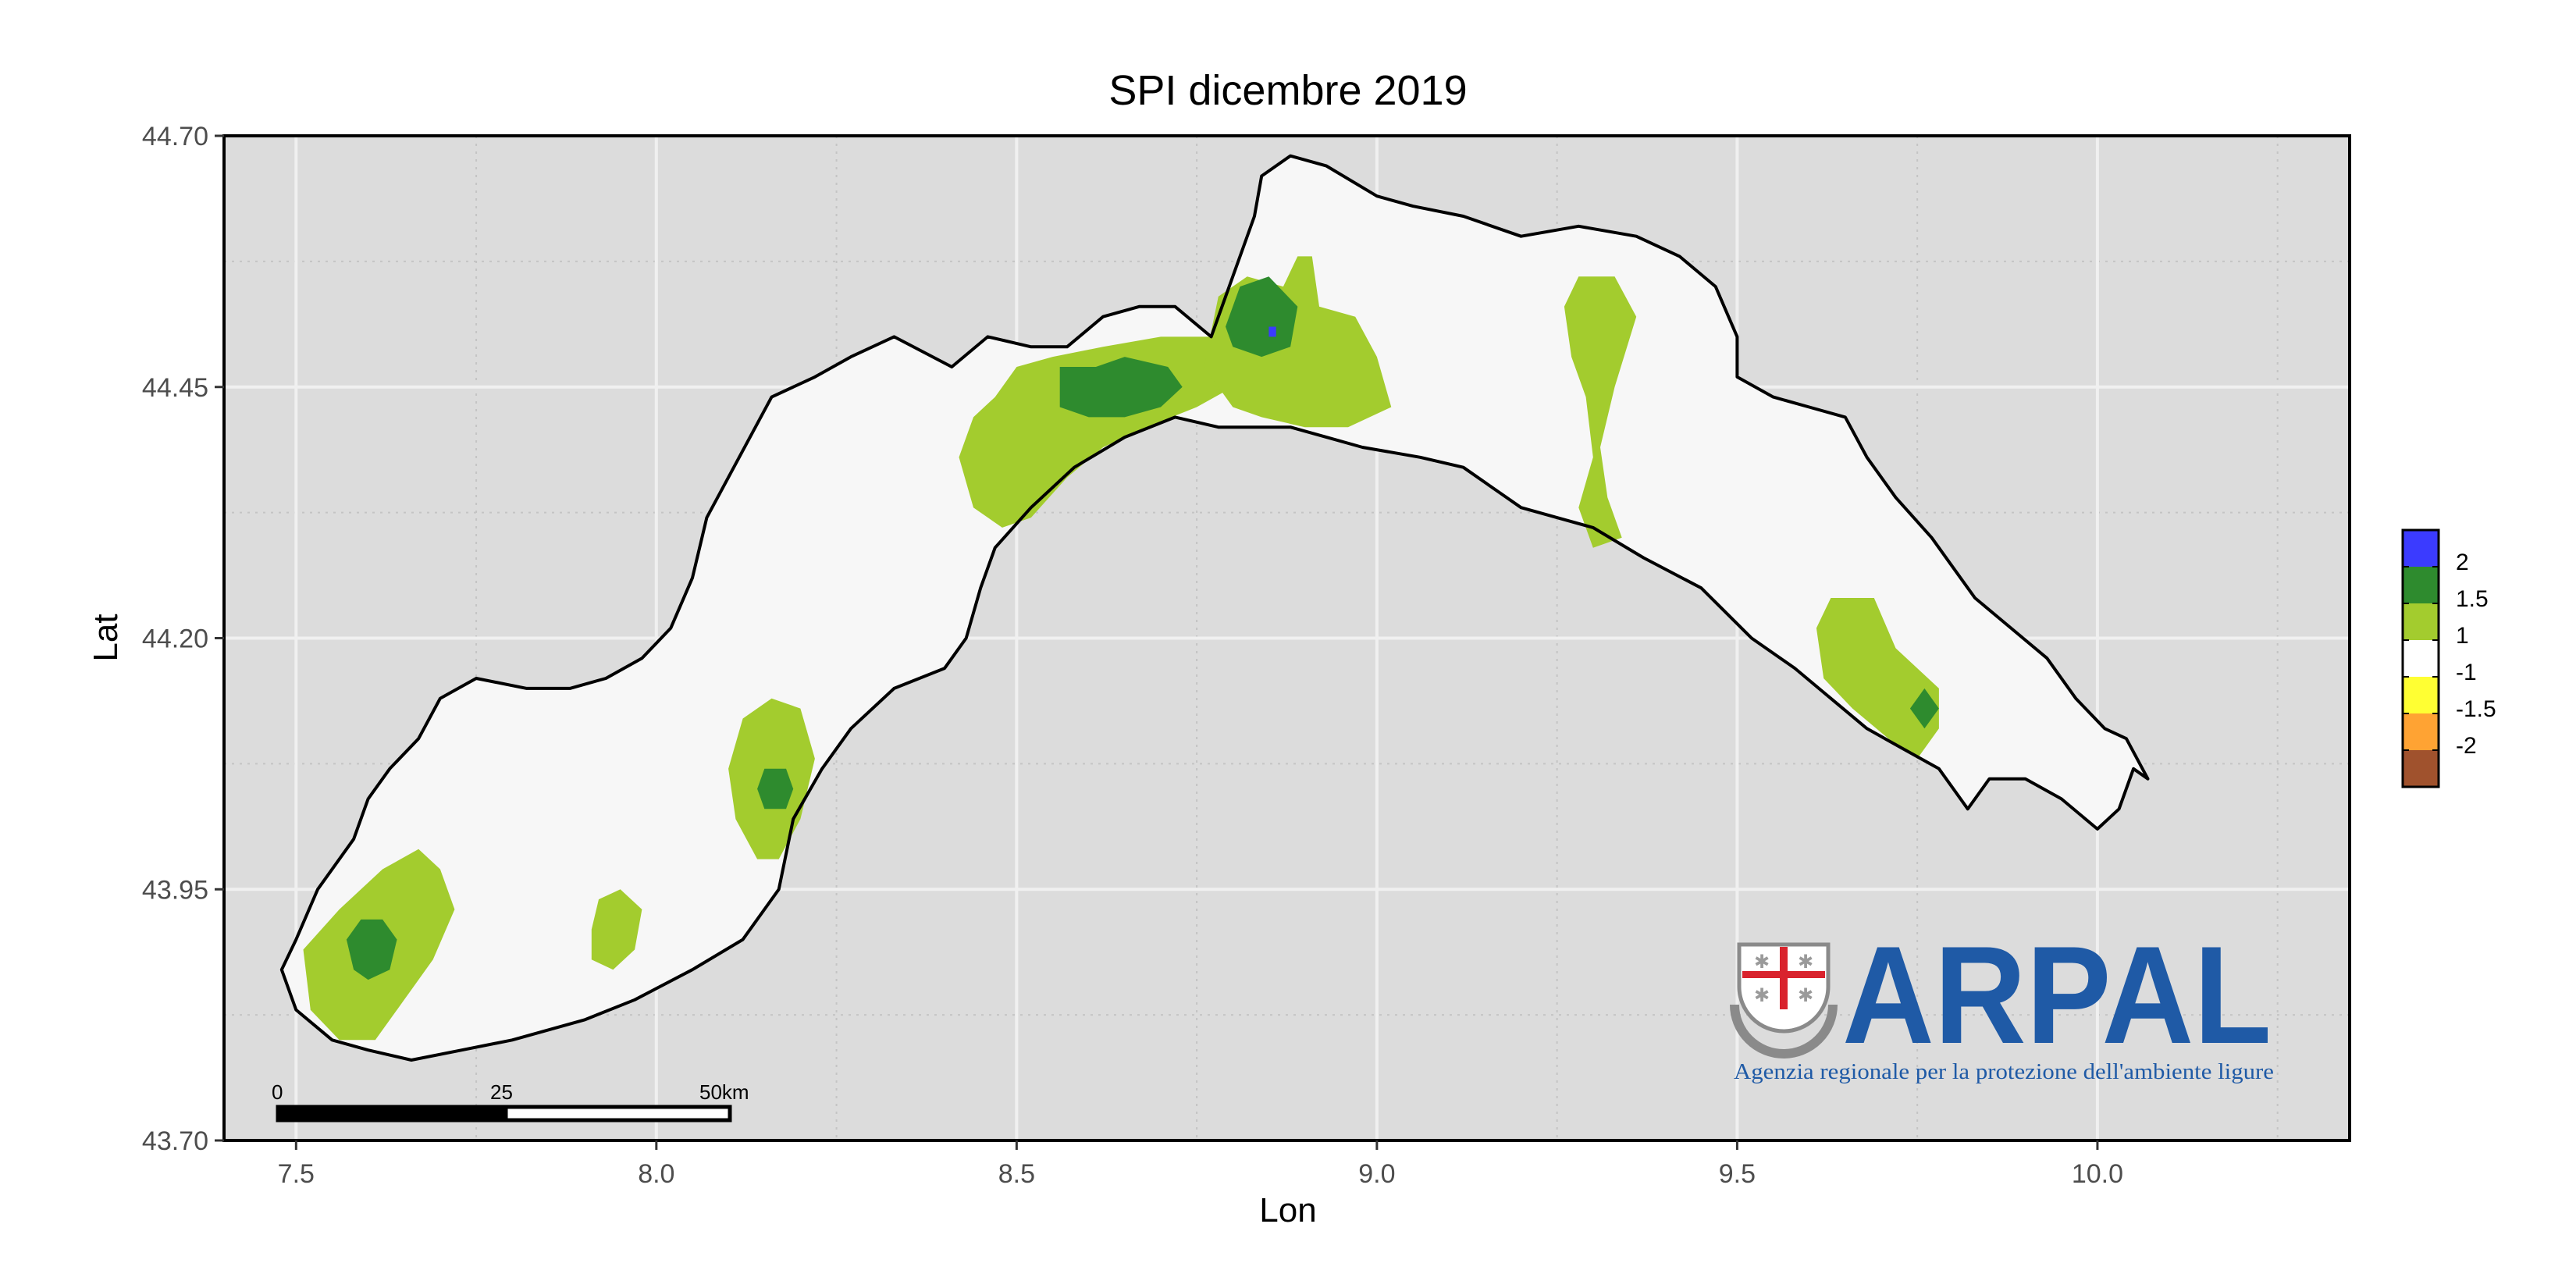  I want to click on legend: 2 1.5 1 -1 -1.5 -2, so click(2448, 658).